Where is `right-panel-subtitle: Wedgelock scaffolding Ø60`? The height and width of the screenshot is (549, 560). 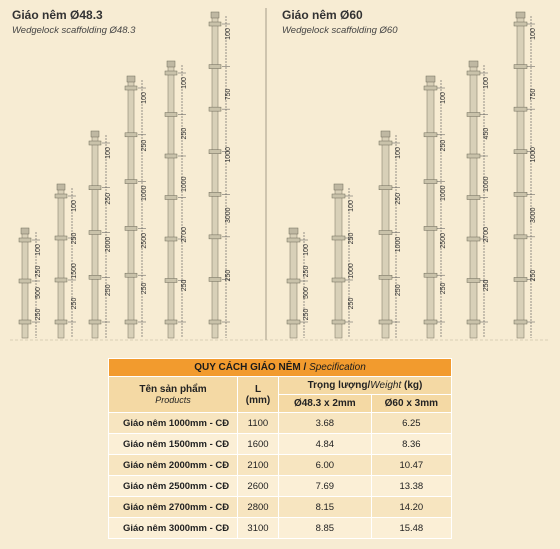 right-panel-subtitle: Wedgelock scaffolding Ø60 is located at coordinates (340, 30).